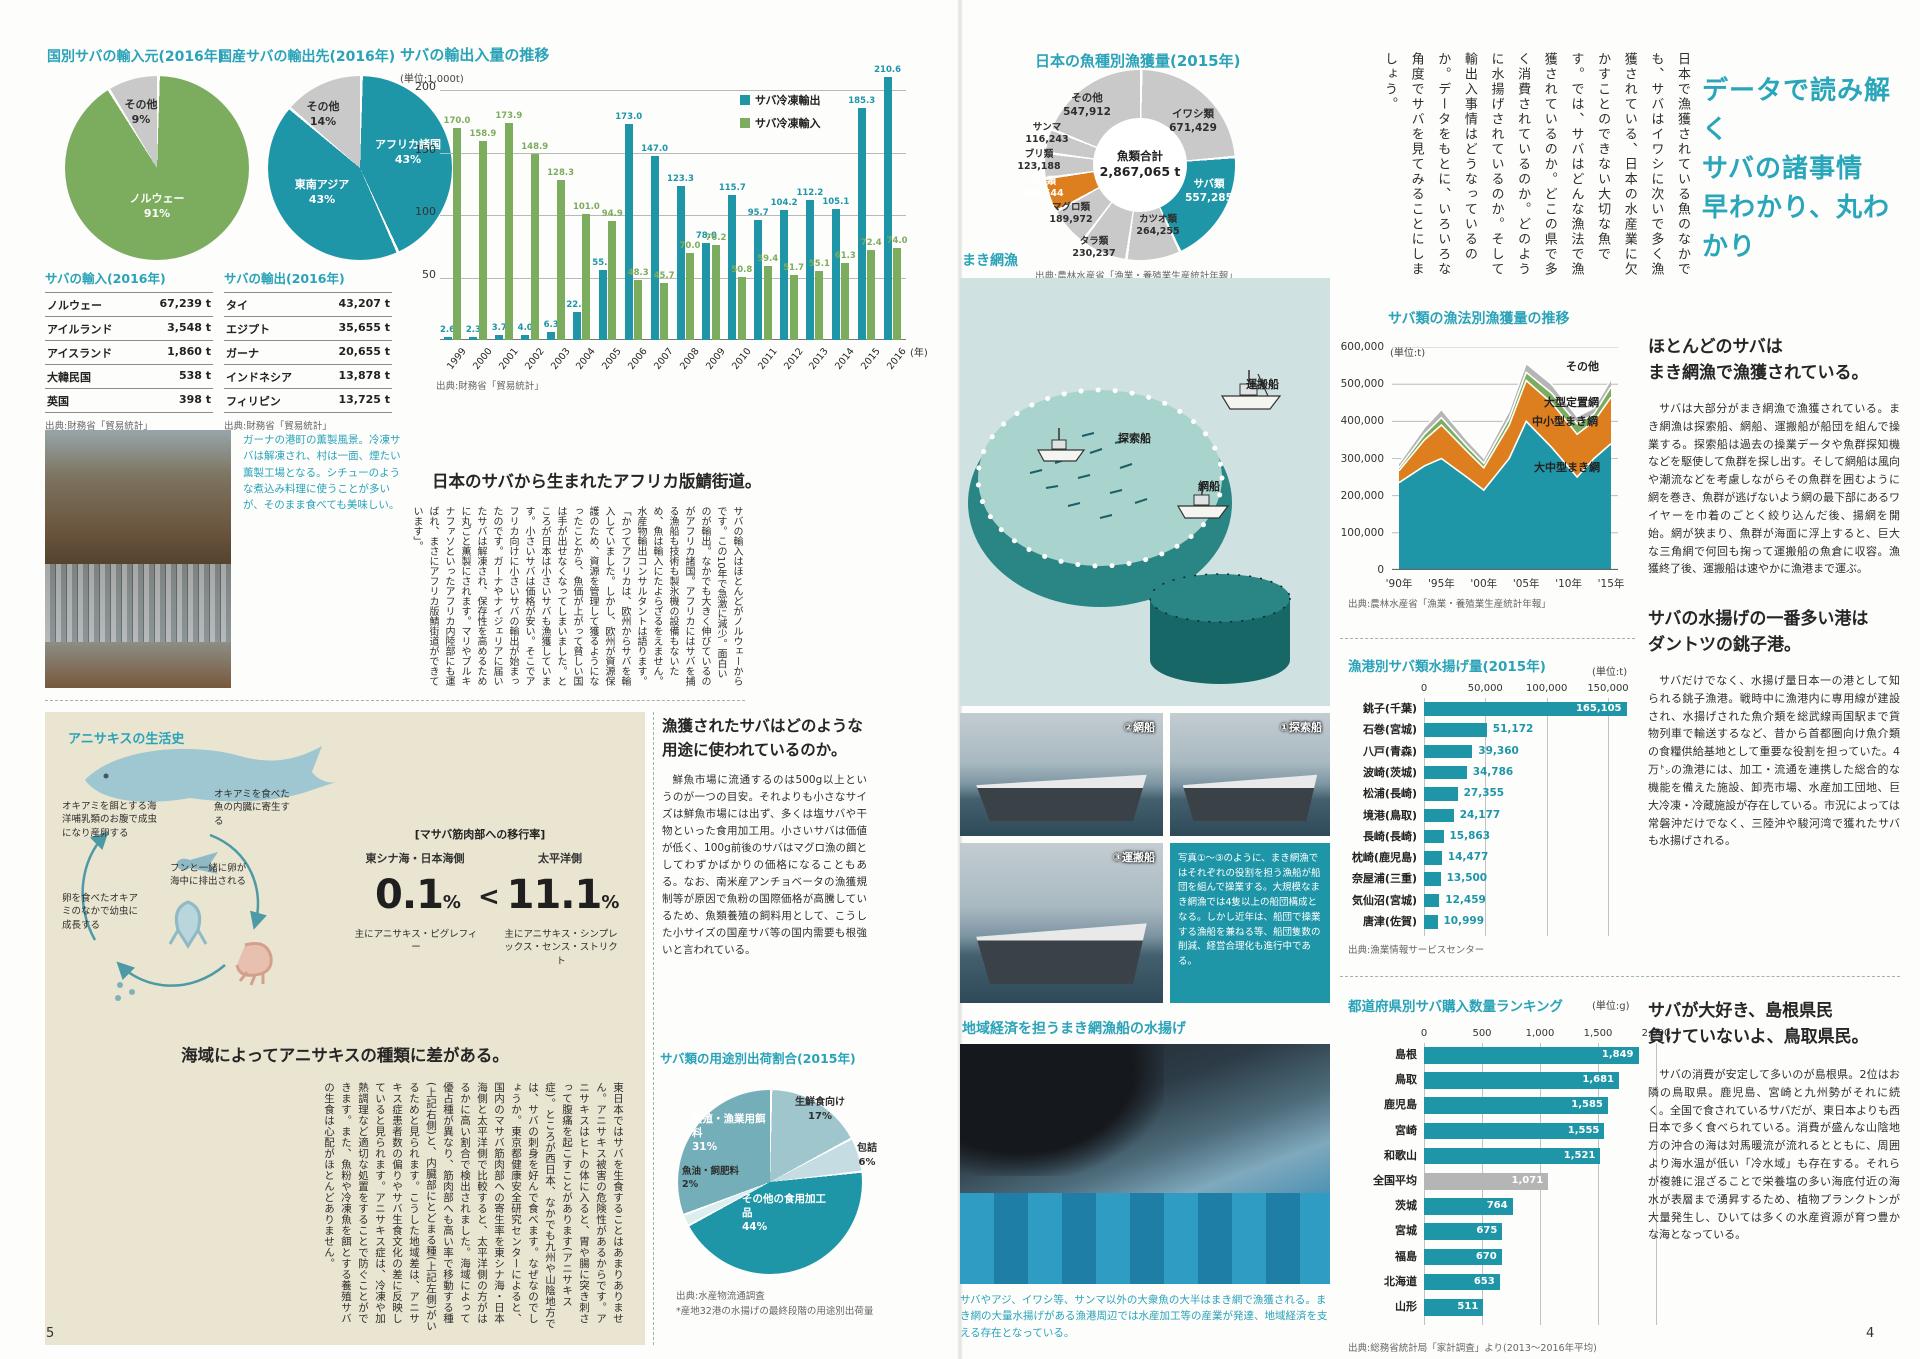 The height and width of the screenshot is (1359, 1920). What do you see at coordinates (1571, 402) in the screenshot?
I see `area-label-teichiami: 大型定置網` at bounding box center [1571, 402].